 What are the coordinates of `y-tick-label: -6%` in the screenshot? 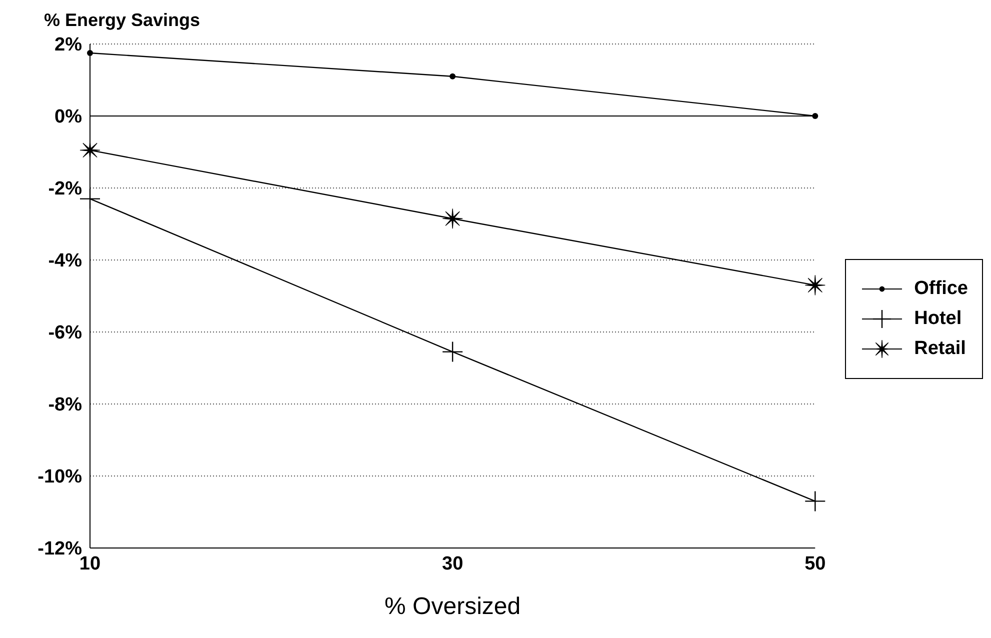 It's located at (65, 333).